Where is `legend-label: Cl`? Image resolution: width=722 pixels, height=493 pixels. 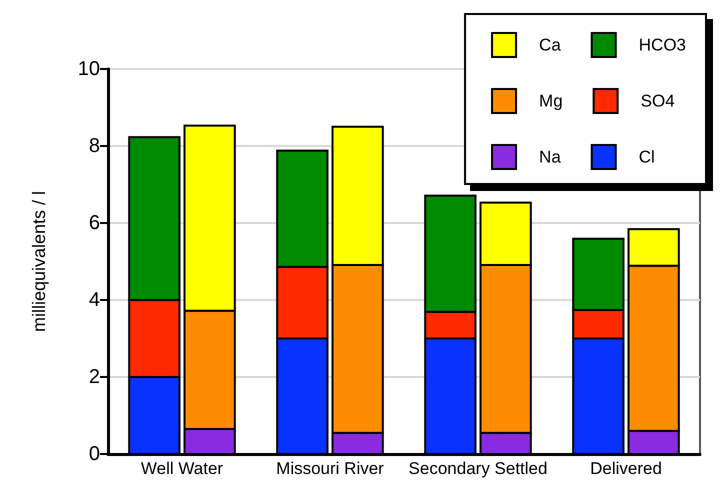 legend-label: Cl is located at coordinates (646, 157).